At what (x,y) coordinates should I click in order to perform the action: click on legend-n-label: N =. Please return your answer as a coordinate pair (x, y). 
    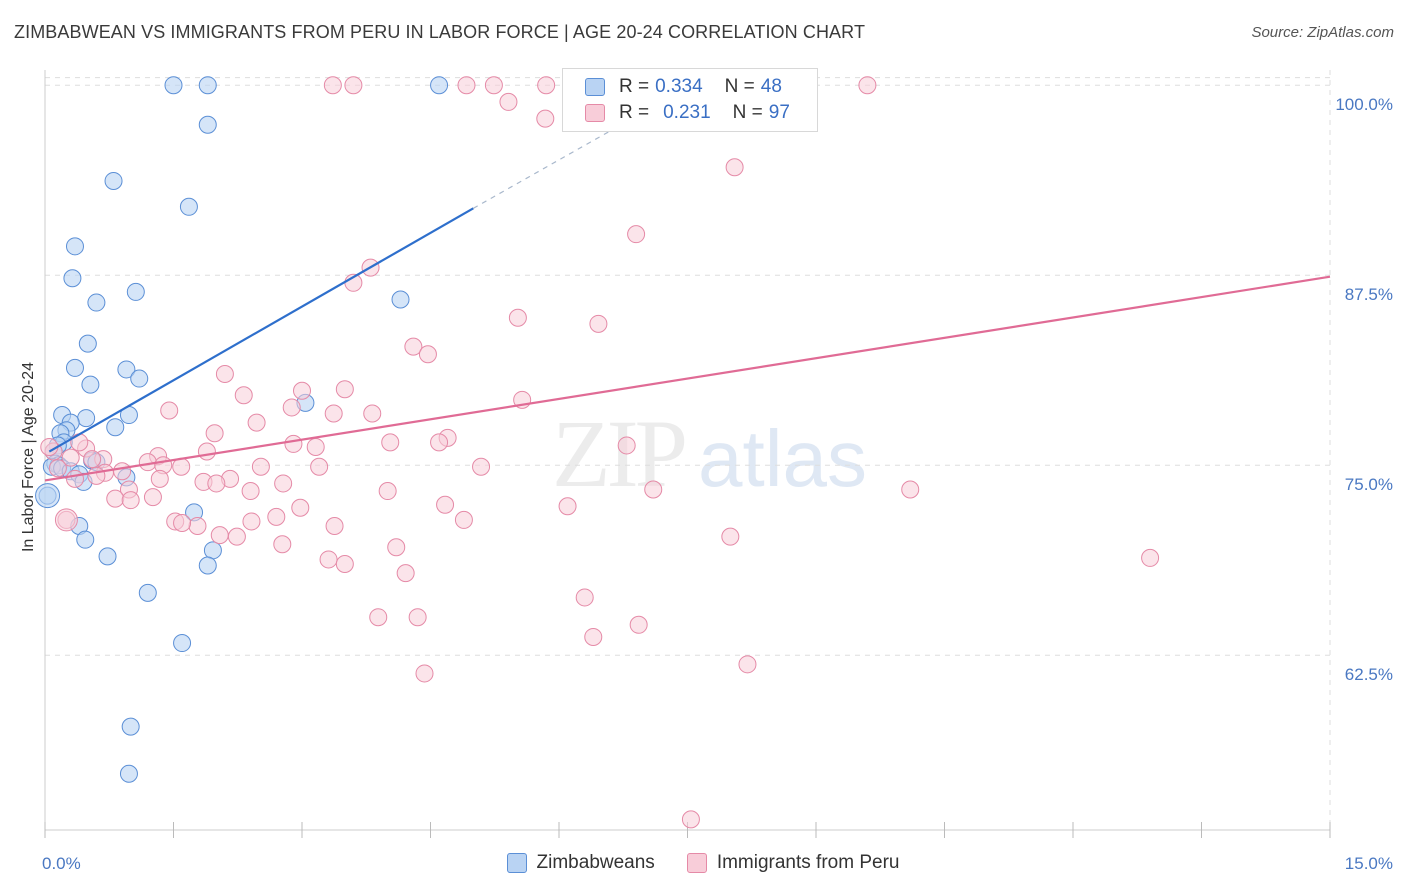
    Looking at the image, I should click on (739, 86).